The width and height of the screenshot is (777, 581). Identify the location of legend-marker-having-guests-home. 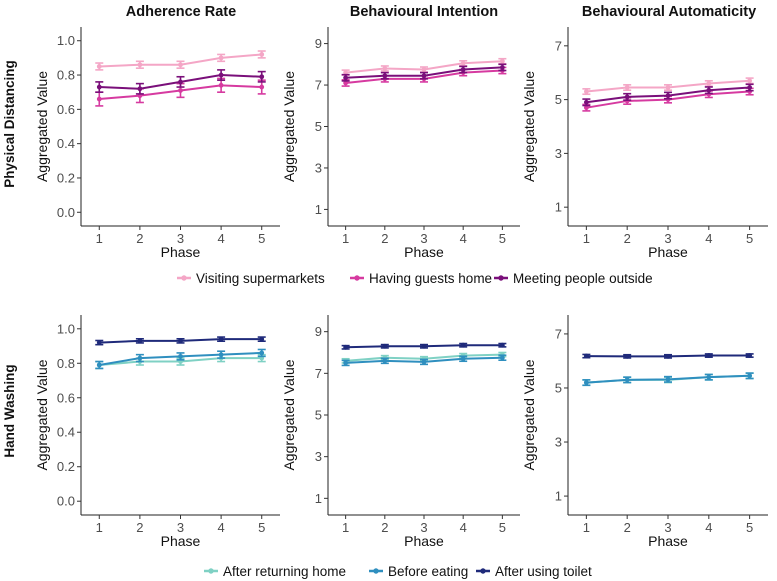
(357, 278).